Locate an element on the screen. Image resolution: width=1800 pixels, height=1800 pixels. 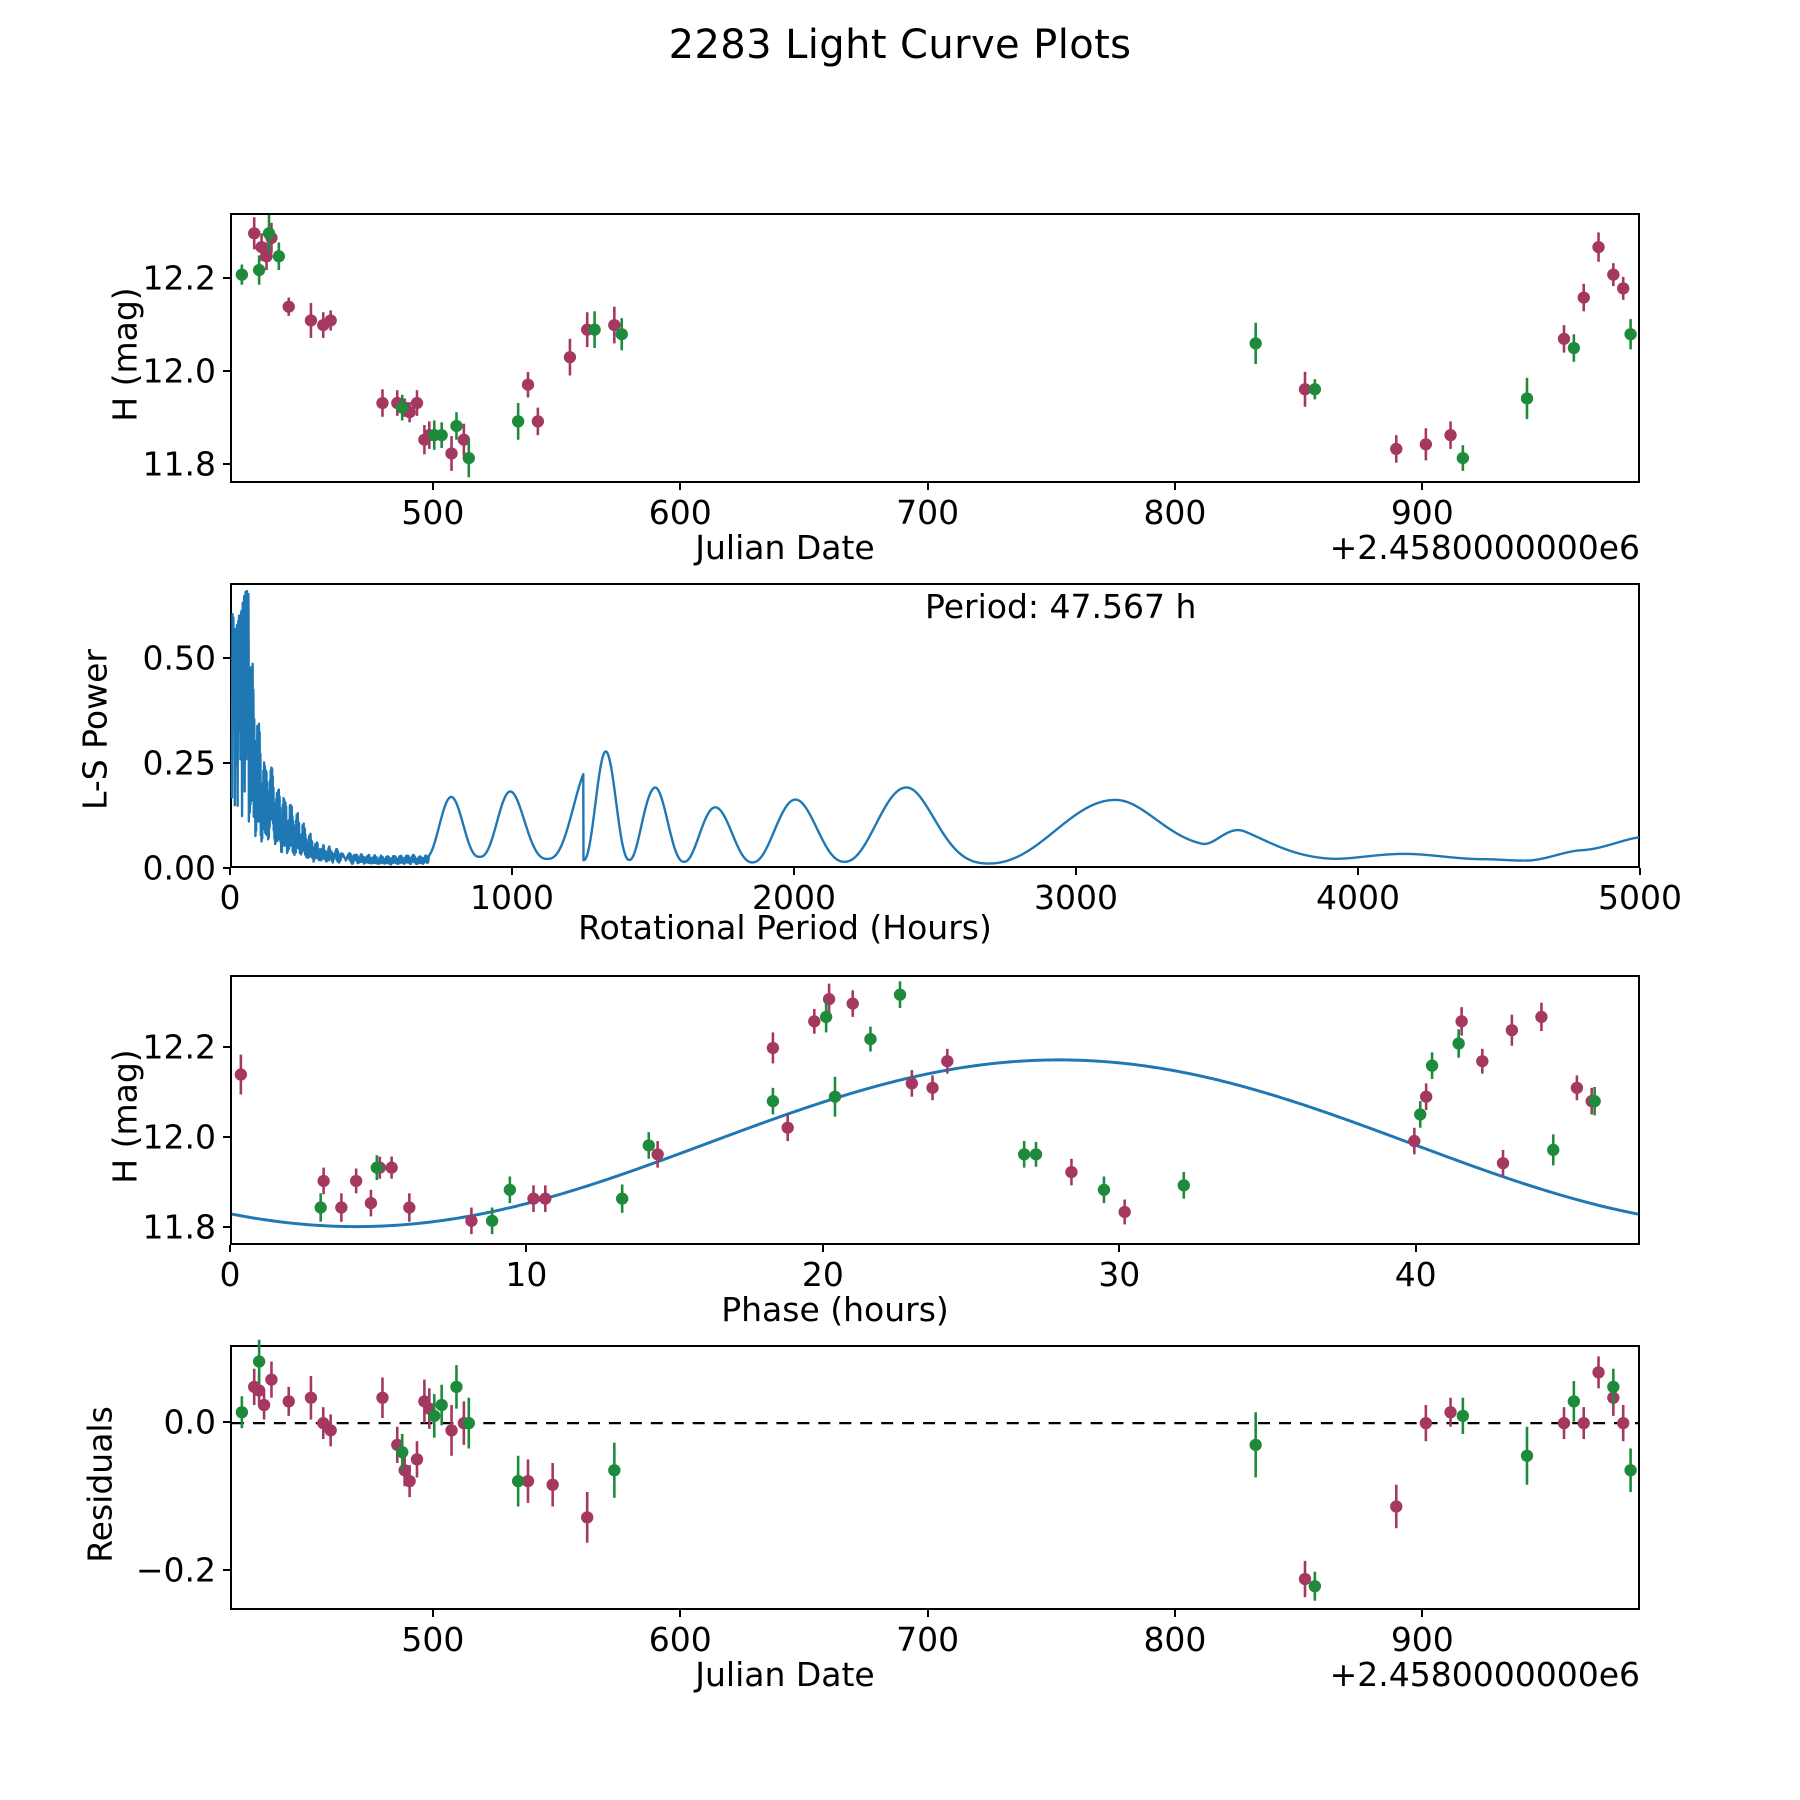
axis-tick-label: 4000 is located at coordinates (1358, 897).